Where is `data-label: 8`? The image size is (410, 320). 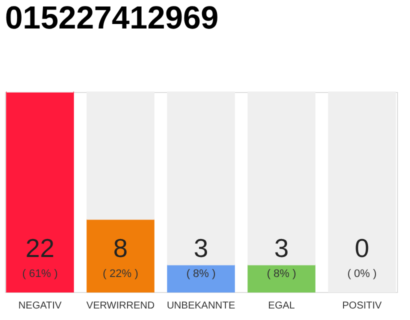 data-label: 8 is located at coordinates (120, 248).